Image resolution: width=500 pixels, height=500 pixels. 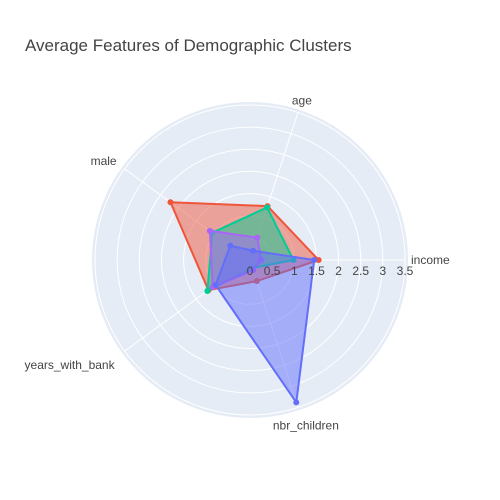 What do you see at coordinates (294, 271) in the screenshot?
I see `radial-tick-label: 1` at bounding box center [294, 271].